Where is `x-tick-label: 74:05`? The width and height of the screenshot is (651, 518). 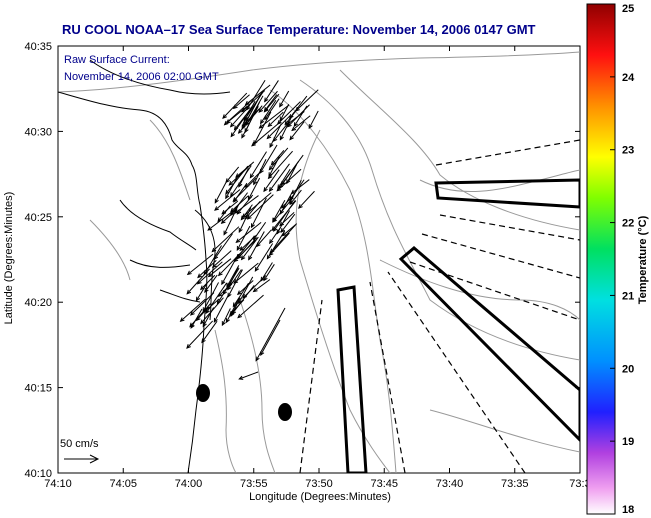 x-tick-label: 74:05 is located at coordinates (123, 484).